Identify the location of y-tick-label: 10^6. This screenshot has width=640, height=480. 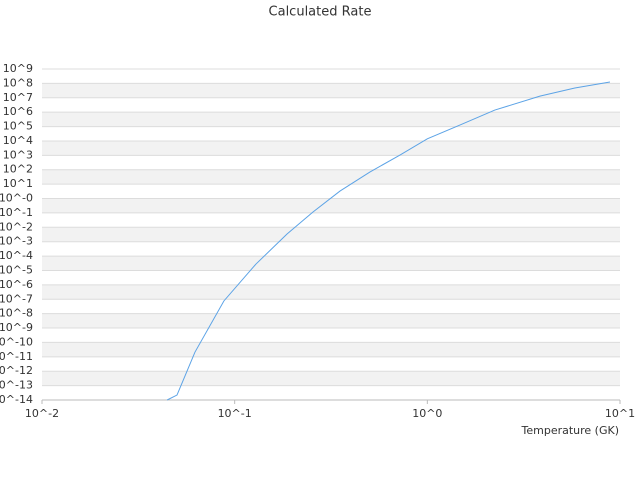
(18, 111).